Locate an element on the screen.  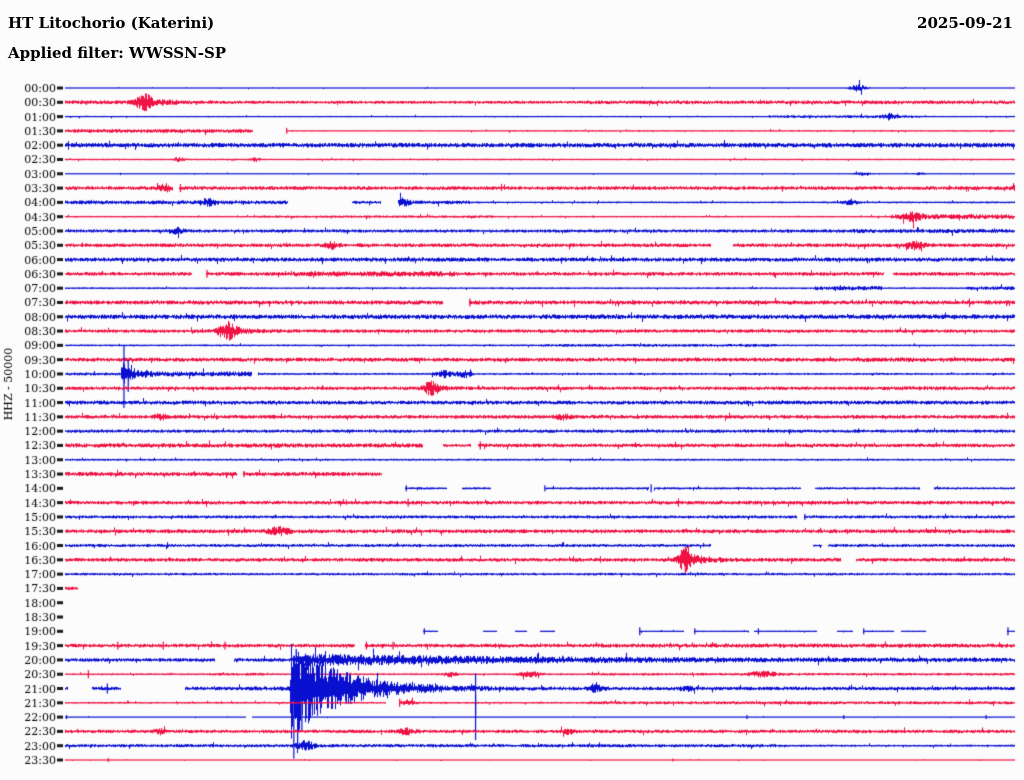
plot-date: 2025-09-21 is located at coordinates (965, 23).